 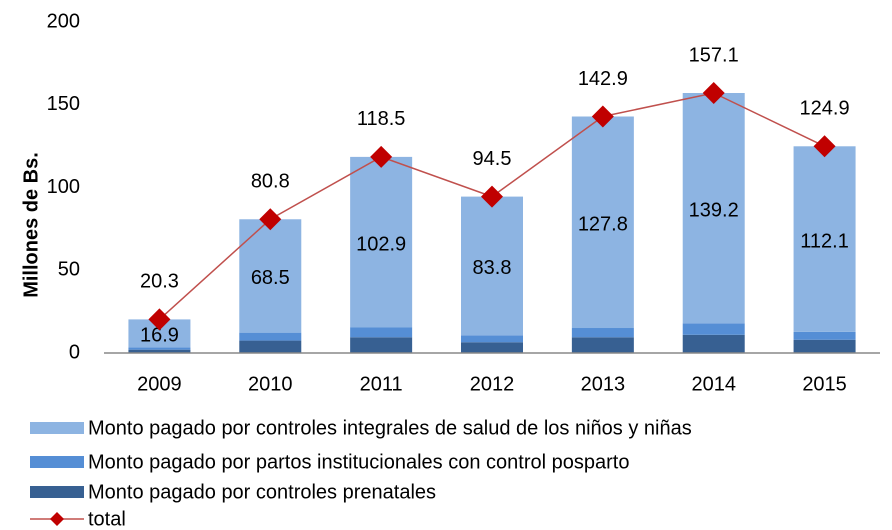 What do you see at coordinates (603, 384) in the screenshot?
I see `x-tick-label: 2013` at bounding box center [603, 384].